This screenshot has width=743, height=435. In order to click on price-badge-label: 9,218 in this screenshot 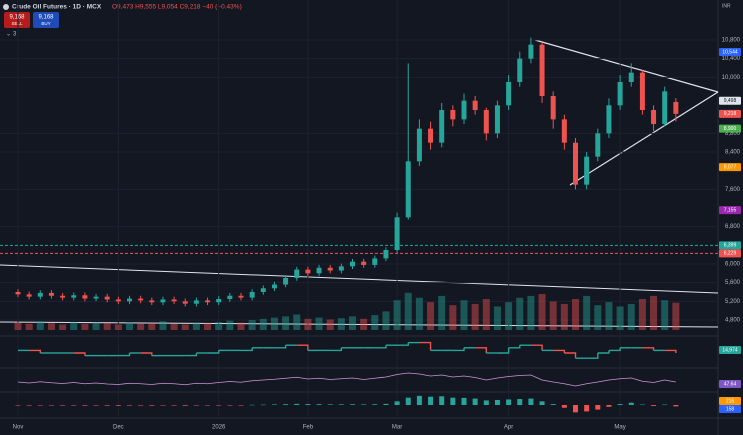, I will do `click(730, 114)`.